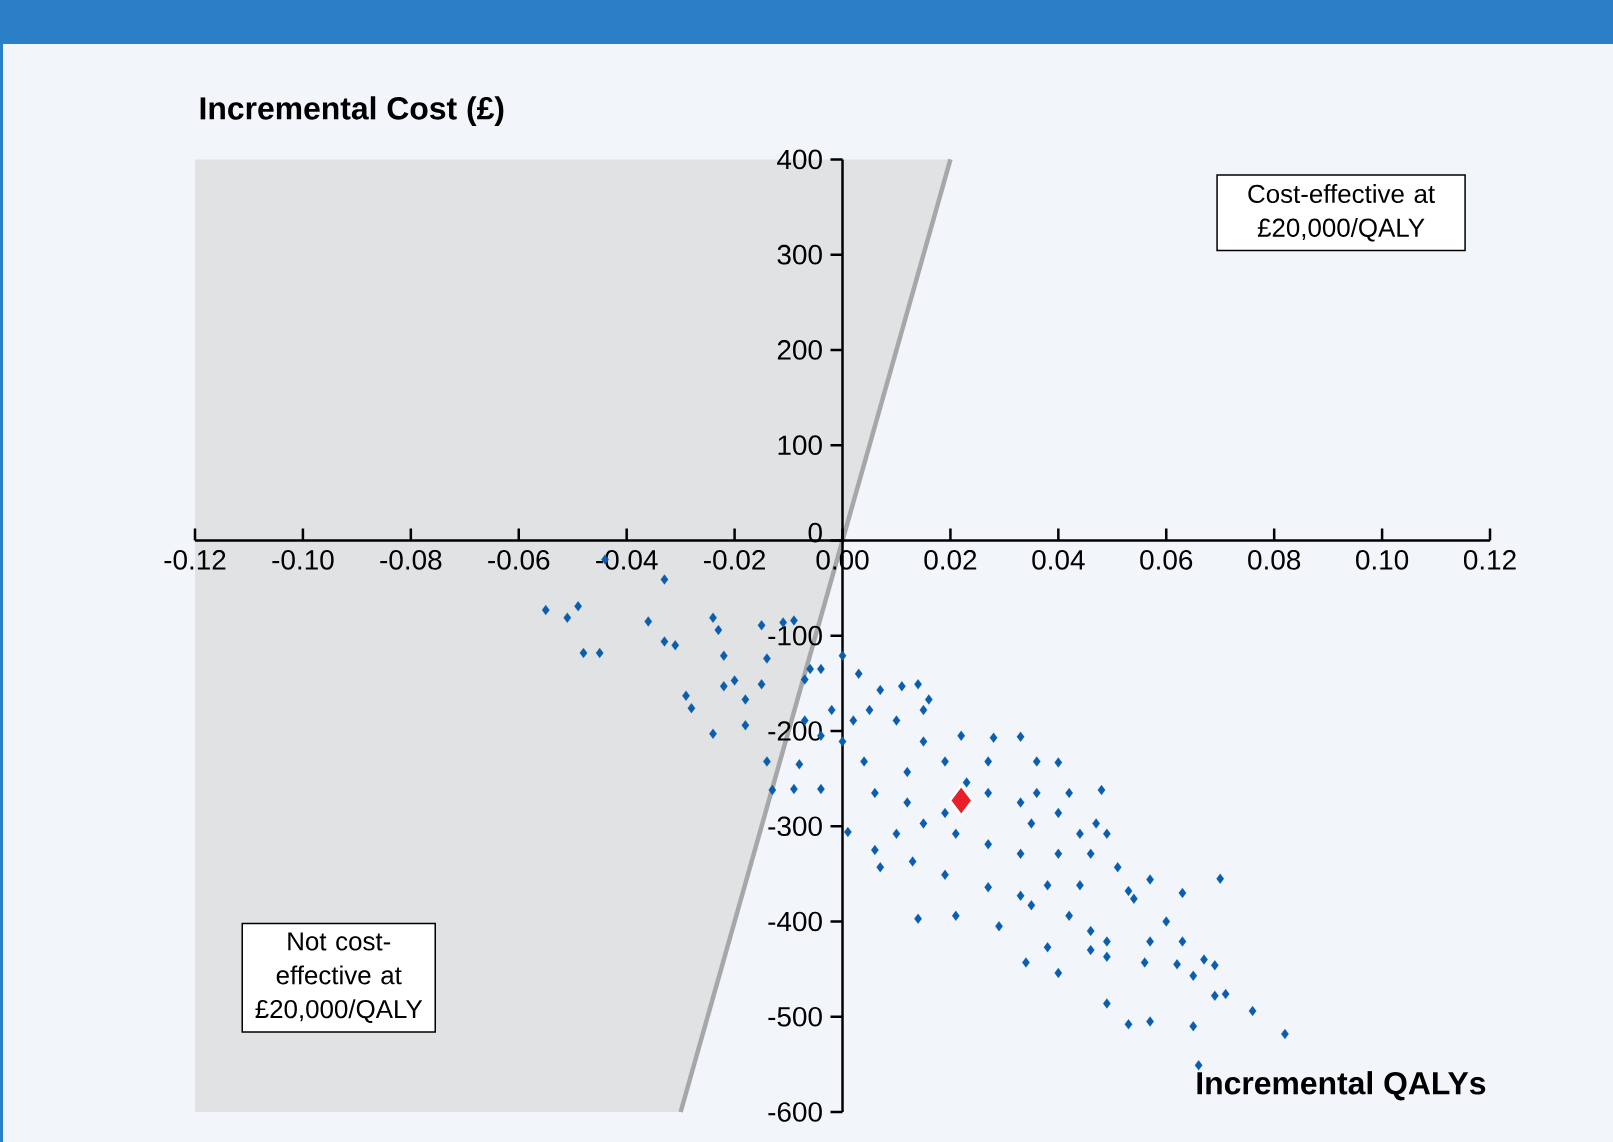 This screenshot has height=1142, width=1613. I want to click on x-tick-label: -0.02, so click(734, 560).